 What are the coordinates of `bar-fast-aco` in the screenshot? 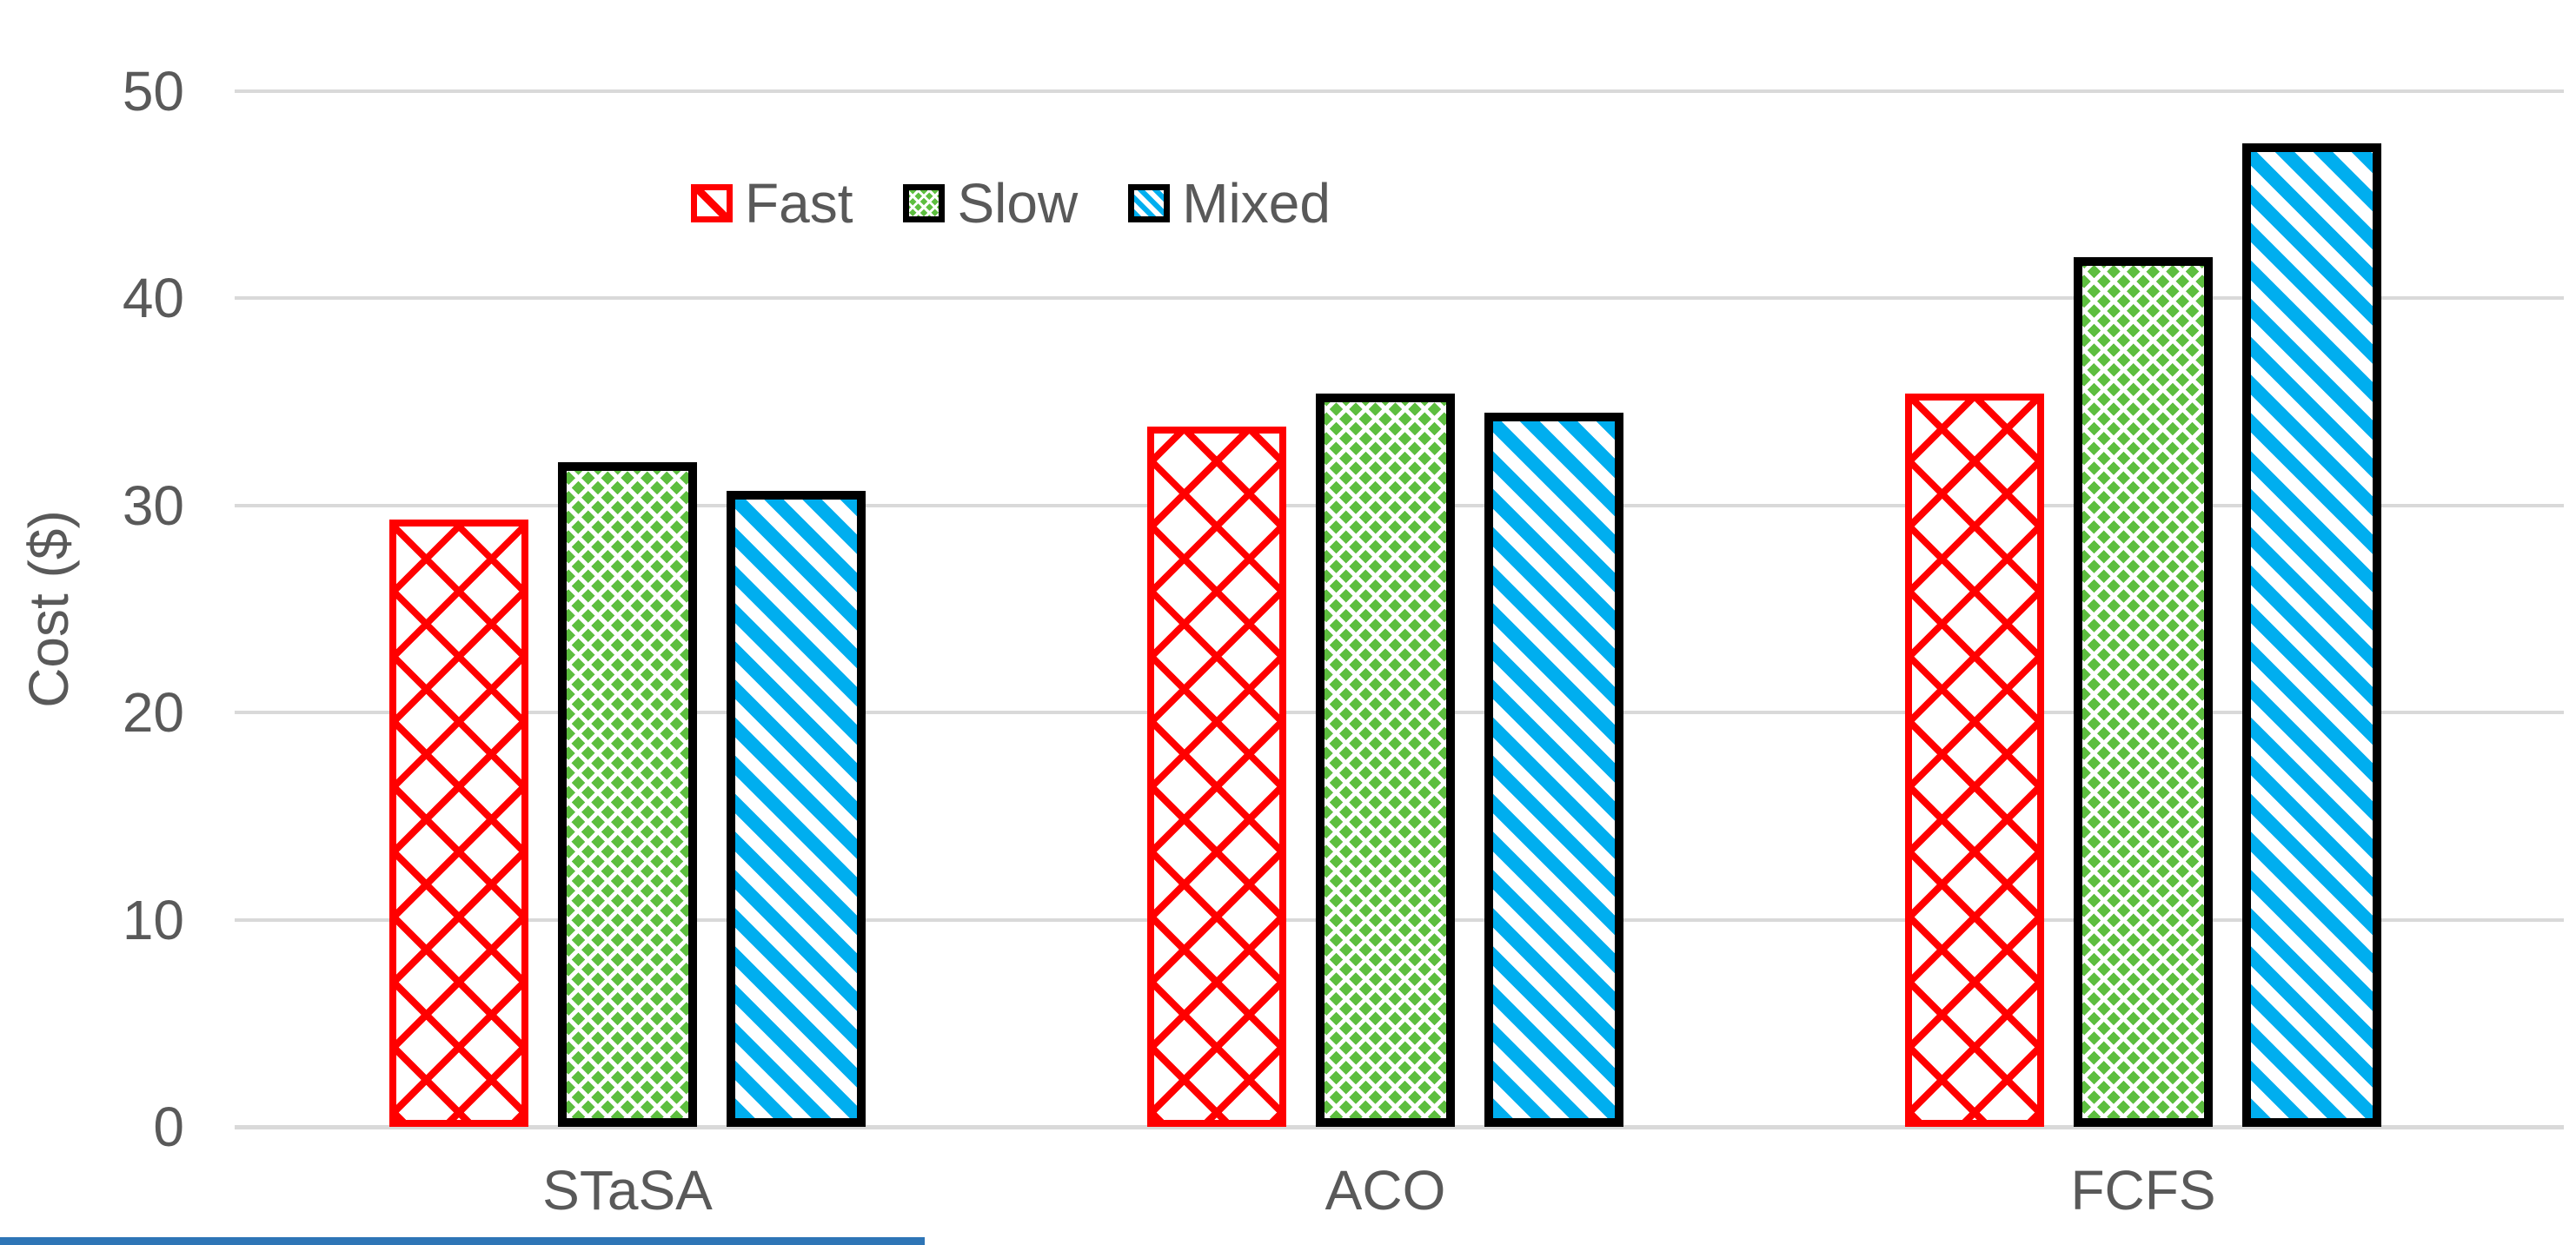 It's located at (1216, 777).